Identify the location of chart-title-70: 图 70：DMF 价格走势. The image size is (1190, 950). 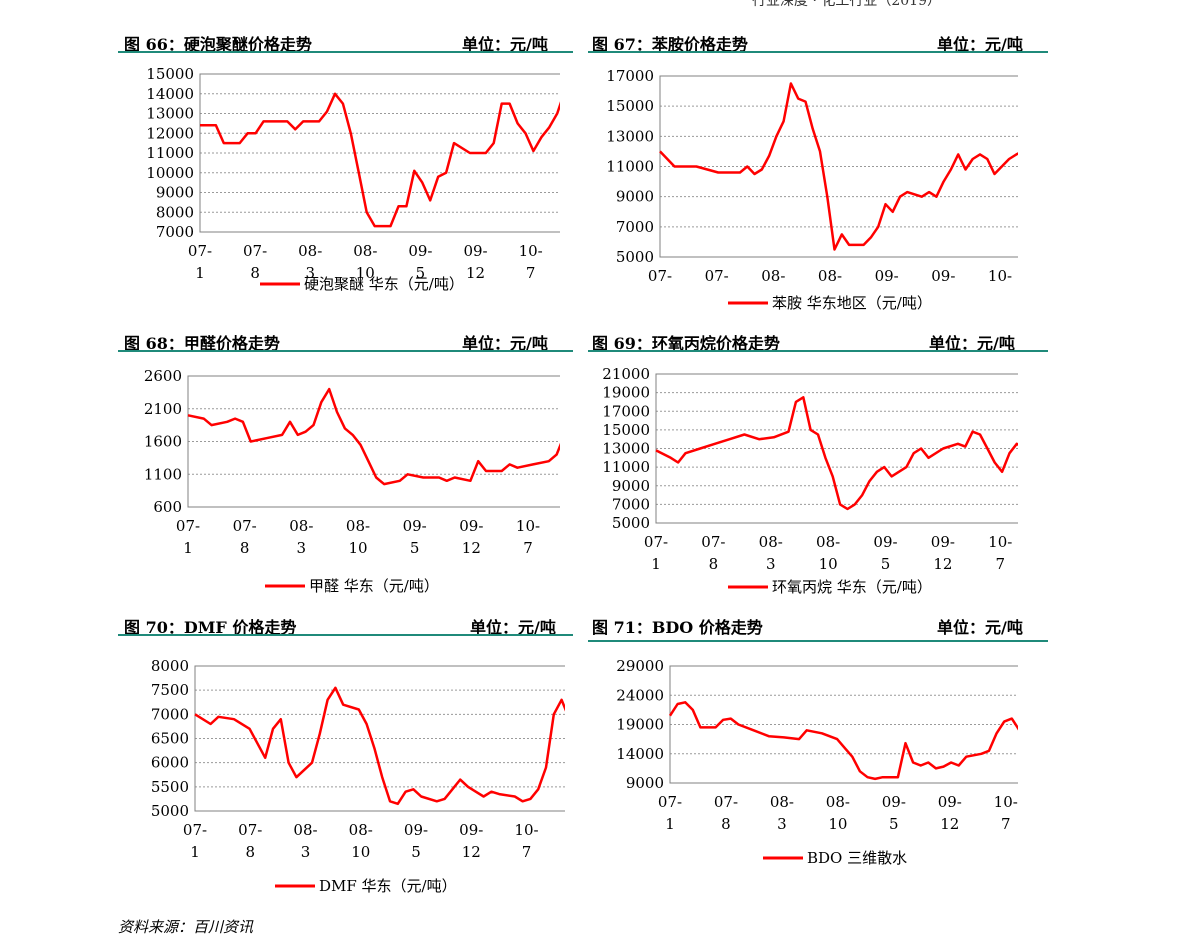
(210, 627).